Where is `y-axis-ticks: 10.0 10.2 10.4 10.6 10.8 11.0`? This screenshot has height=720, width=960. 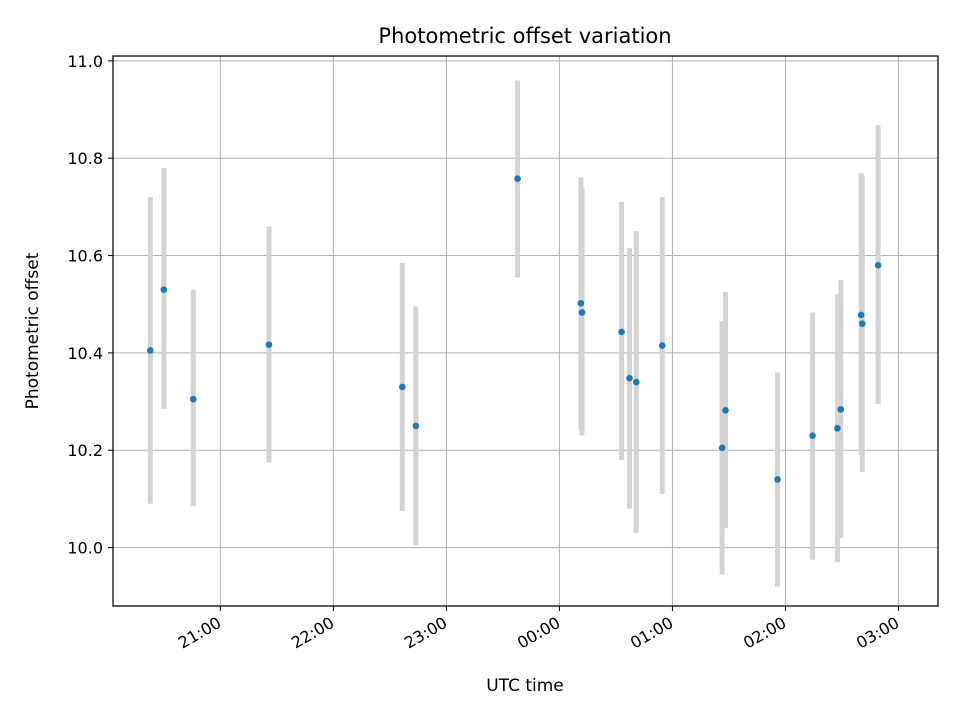
y-axis-ticks: 10.0 10.2 10.4 10.6 10.8 11.0 is located at coordinates (90, 305).